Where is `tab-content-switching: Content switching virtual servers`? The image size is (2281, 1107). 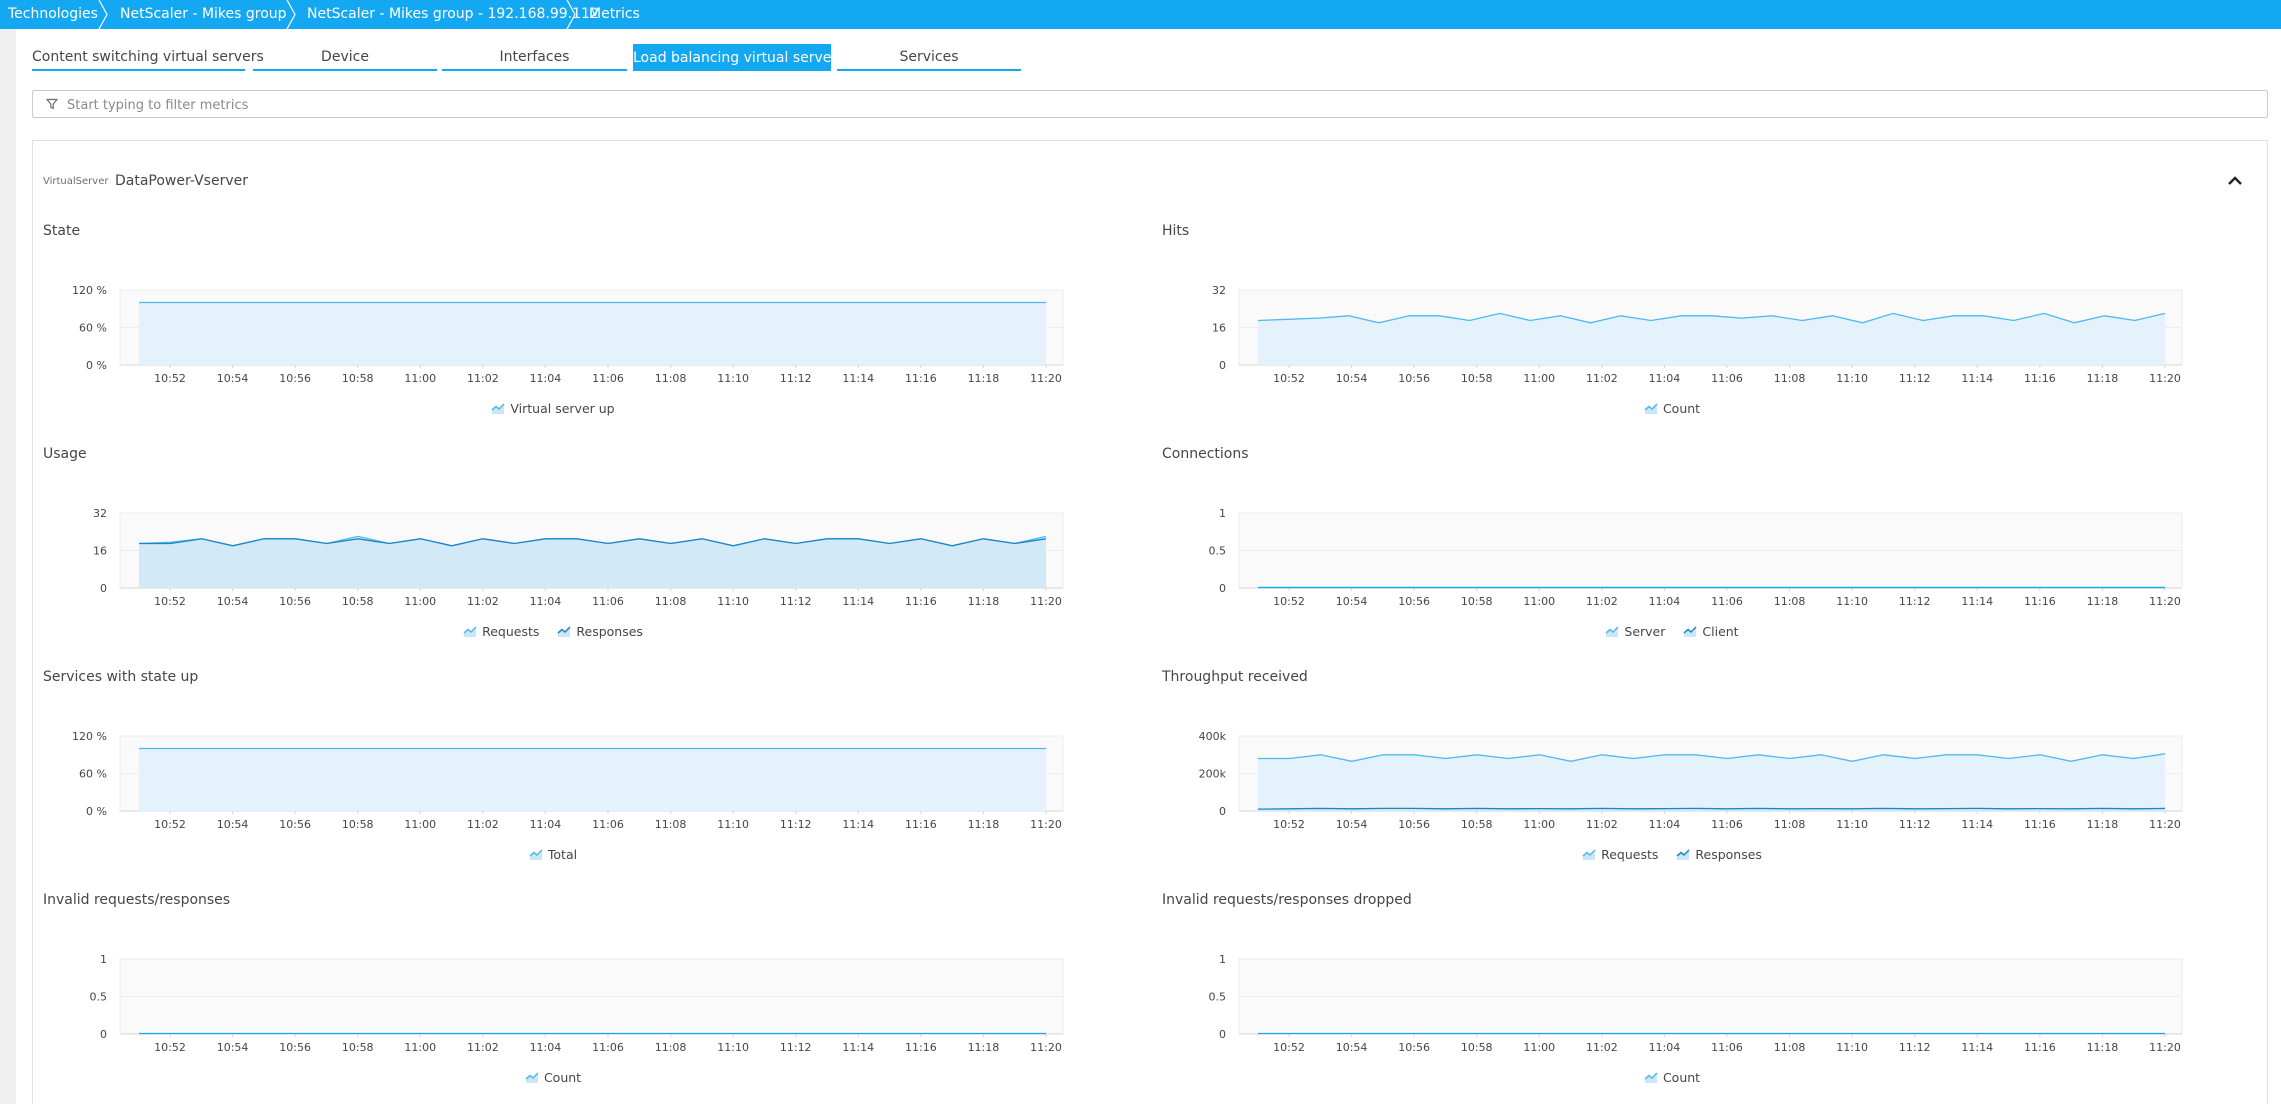 tab-content-switching: Content switching virtual servers is located at coordinates (148, 57).